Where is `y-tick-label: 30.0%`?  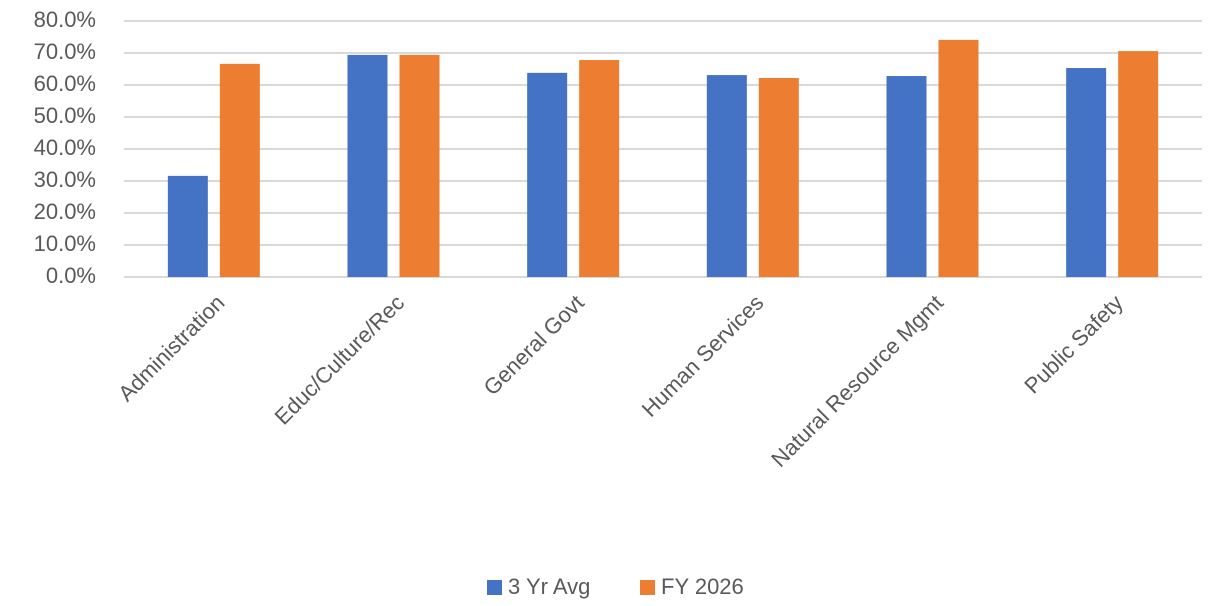
y-tick-label: 30.0% is located at coordinates (65, 179).